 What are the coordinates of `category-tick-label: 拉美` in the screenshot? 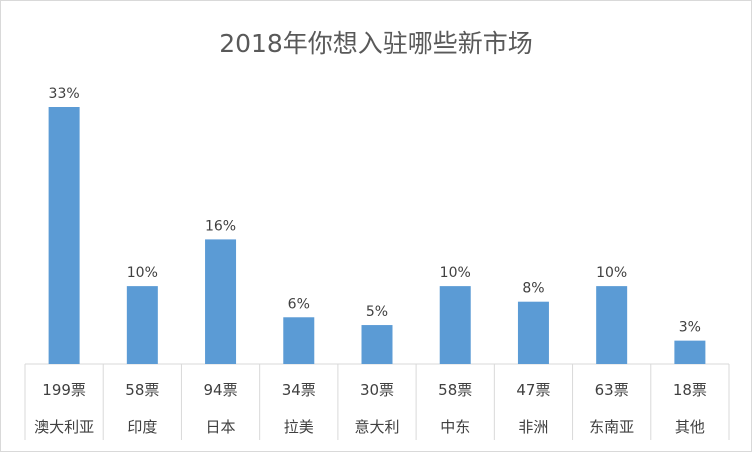 It's located at (299, 427).